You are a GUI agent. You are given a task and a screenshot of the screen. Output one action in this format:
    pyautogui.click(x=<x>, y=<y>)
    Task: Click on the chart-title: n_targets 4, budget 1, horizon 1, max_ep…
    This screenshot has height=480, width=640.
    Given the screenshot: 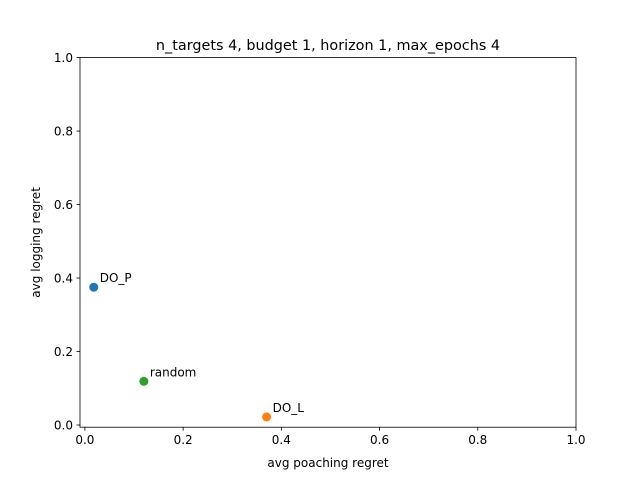 What is the action you would take?
    pyautogui.click(x=328, y=46)
    